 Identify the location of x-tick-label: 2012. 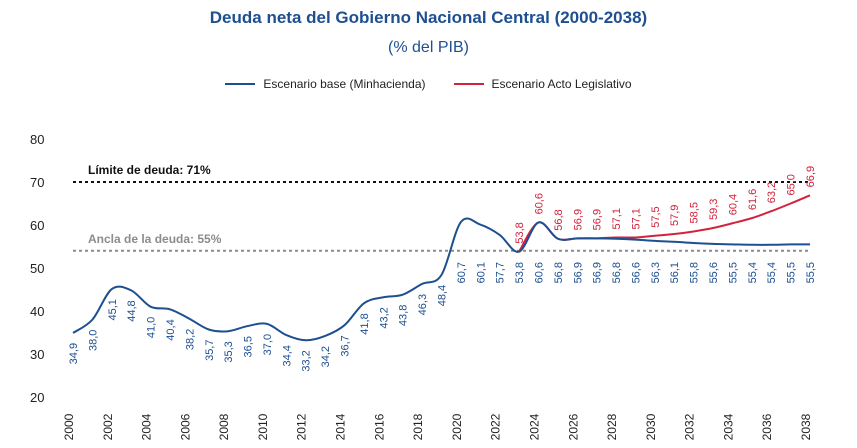
(302, 426).